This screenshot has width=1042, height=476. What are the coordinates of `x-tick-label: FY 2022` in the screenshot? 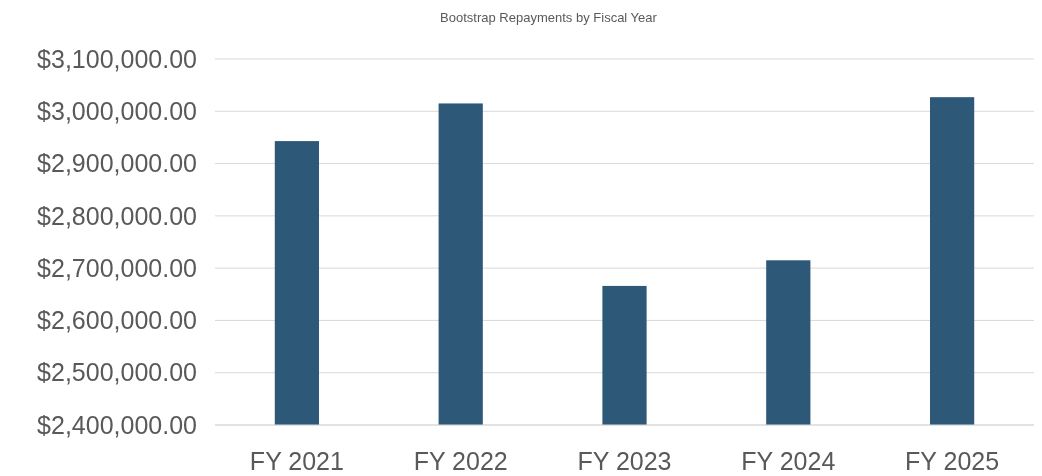 It's located at (460, 461).